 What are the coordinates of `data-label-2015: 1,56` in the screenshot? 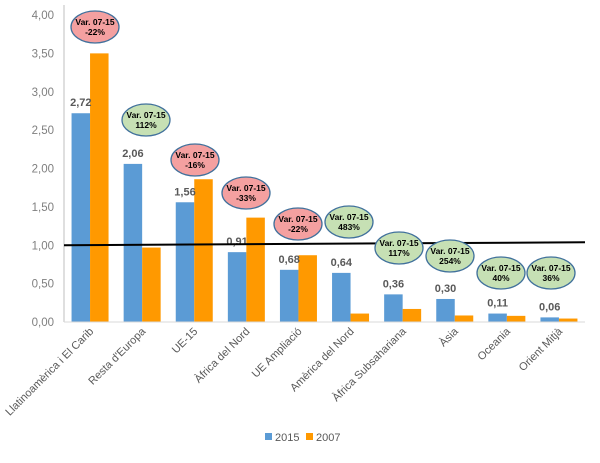 It's located at (184, 192).